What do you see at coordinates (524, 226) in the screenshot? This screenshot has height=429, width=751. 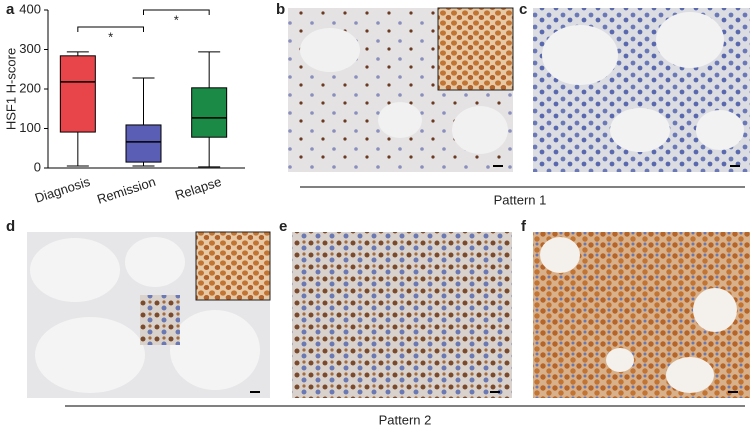 I see `panel-label: f` at bounding box center [524, 226].